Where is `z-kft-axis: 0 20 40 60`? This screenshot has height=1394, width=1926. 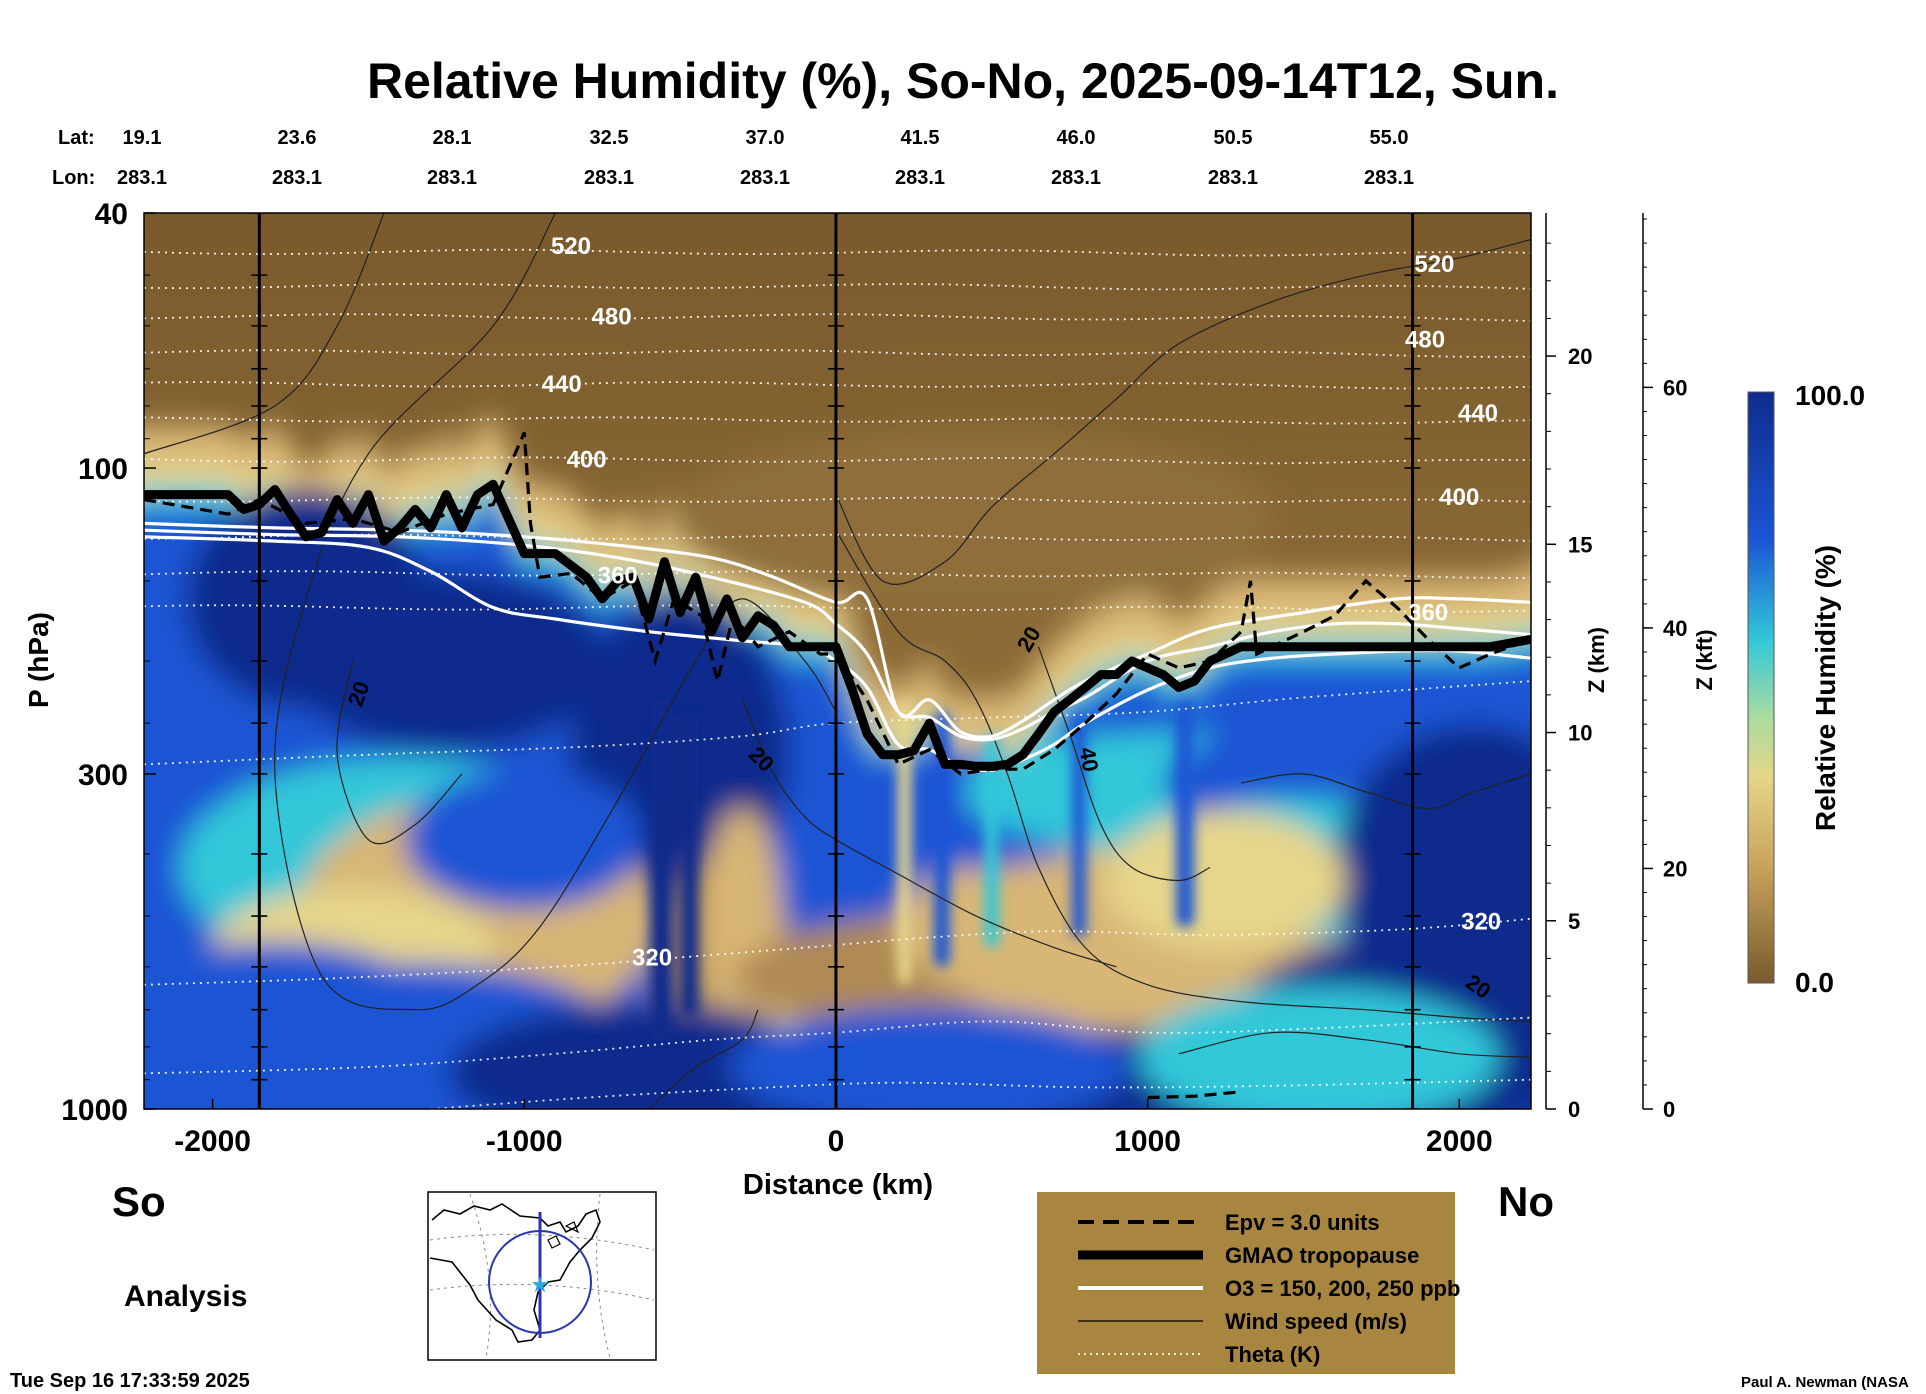 z-kft-axis: 0 20 40 60 is located at coordinates (1664, 667).